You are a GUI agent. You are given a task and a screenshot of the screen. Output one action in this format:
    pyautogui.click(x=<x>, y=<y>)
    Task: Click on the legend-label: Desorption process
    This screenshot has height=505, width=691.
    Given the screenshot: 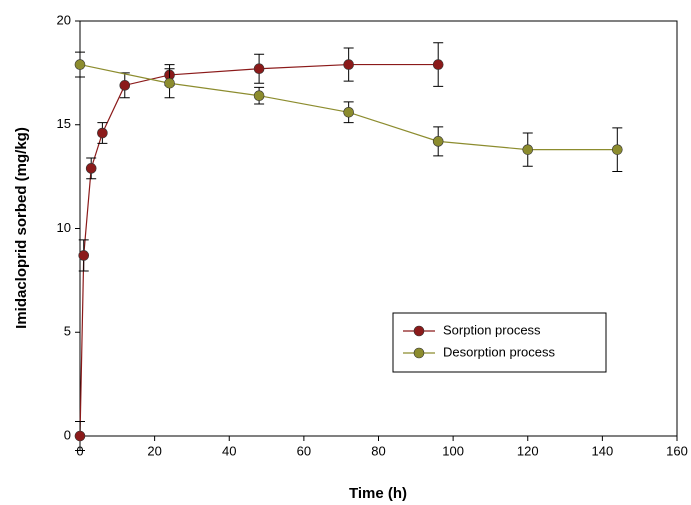 What is the action you would take?
    pyautogui.click(x=499, y=351)
    